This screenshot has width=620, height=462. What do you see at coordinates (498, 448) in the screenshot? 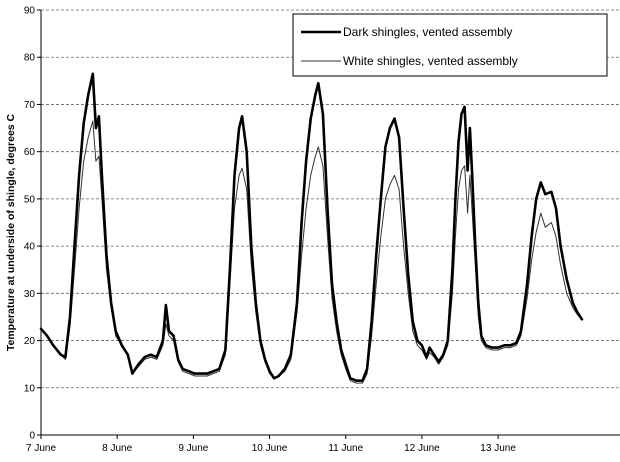
I see `x-tick-label-6: 13 June` at bounding box center [498, 448].